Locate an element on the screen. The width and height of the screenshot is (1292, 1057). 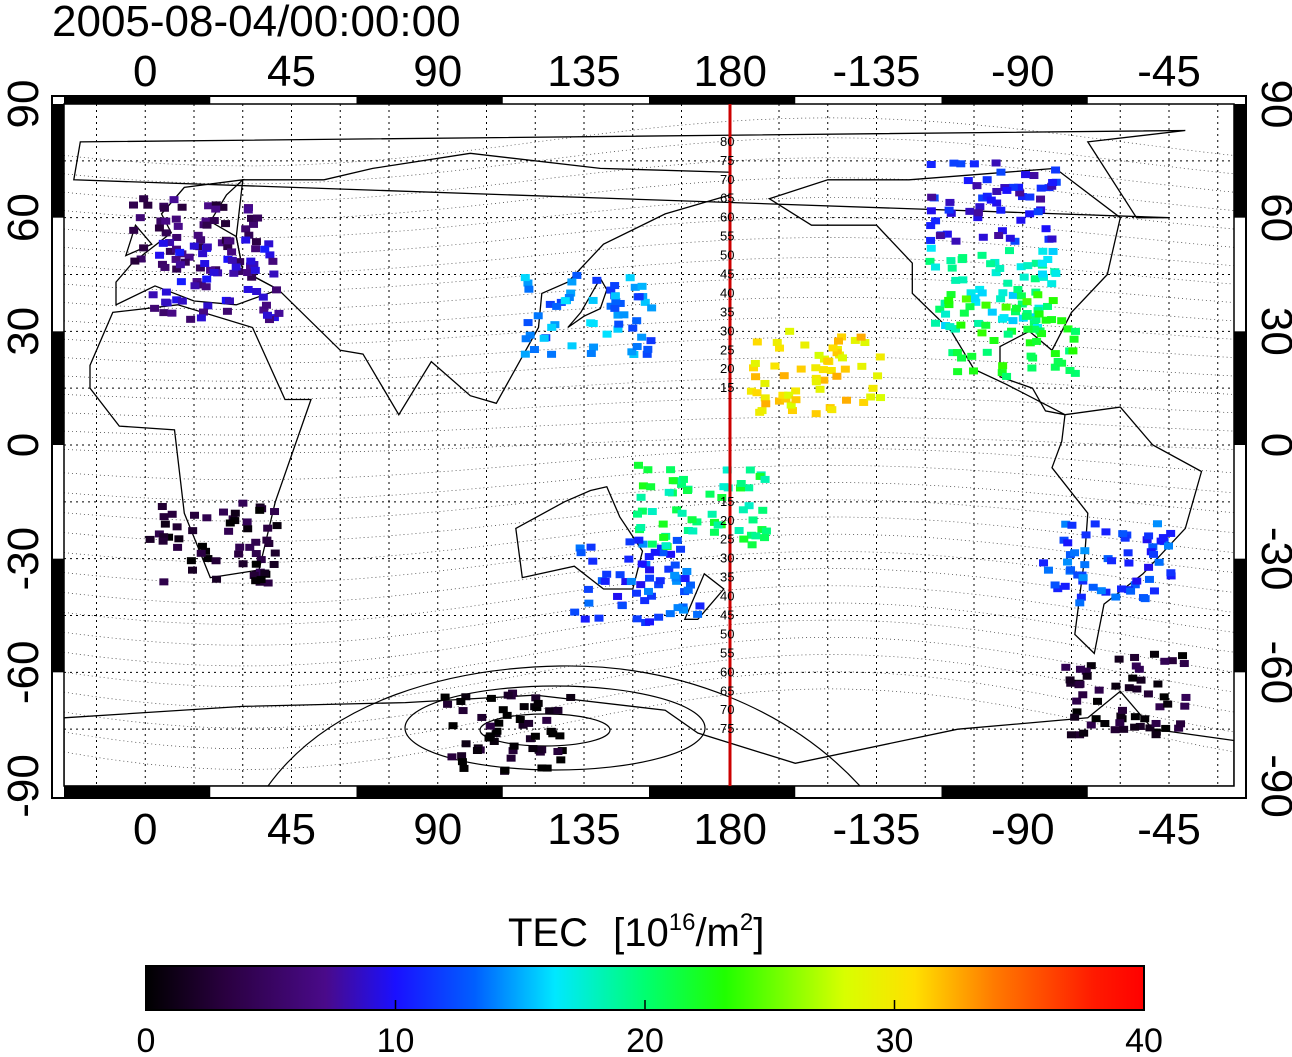
coastline-new-zealand is located at coordinates (704, 596).